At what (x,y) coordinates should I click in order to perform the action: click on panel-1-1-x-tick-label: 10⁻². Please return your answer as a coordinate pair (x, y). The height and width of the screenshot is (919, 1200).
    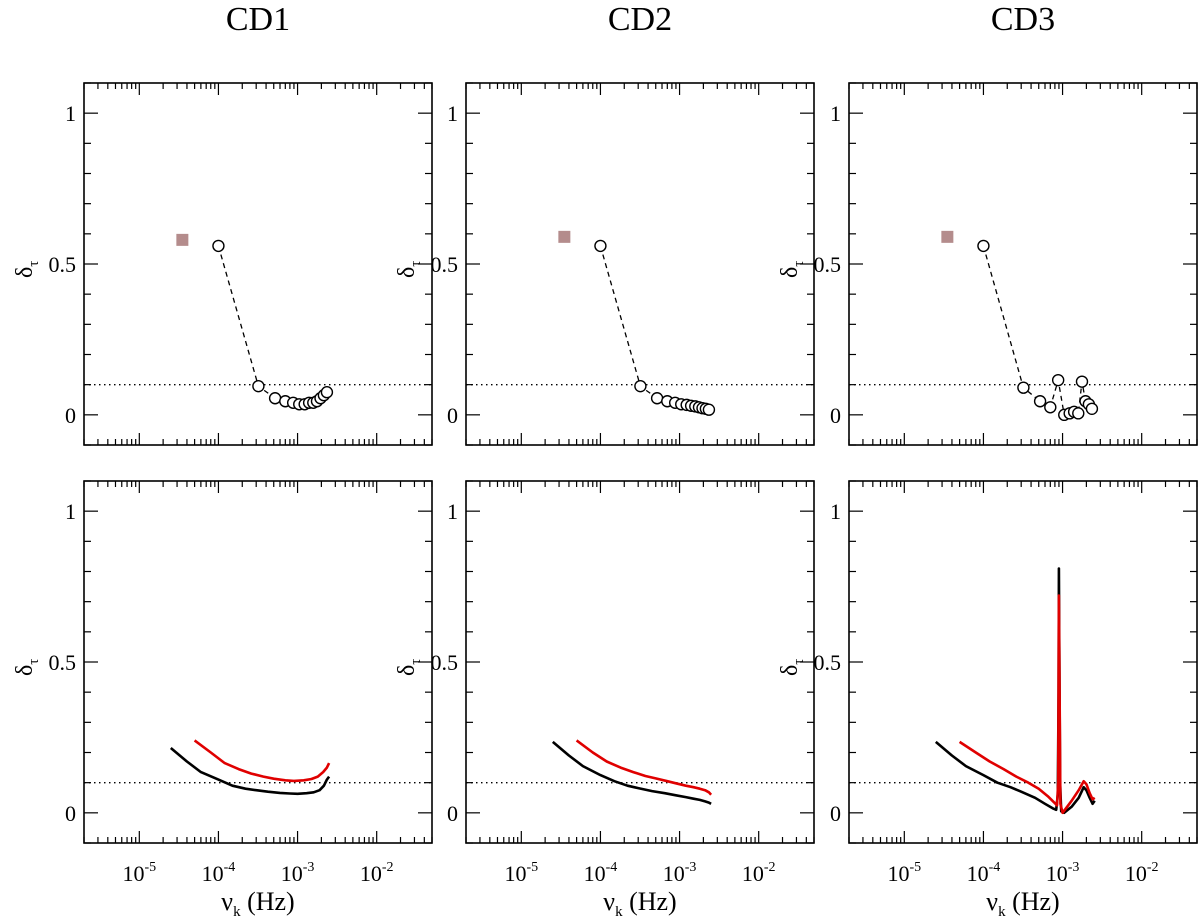
    Looking at the image, I should click on (759, 873).